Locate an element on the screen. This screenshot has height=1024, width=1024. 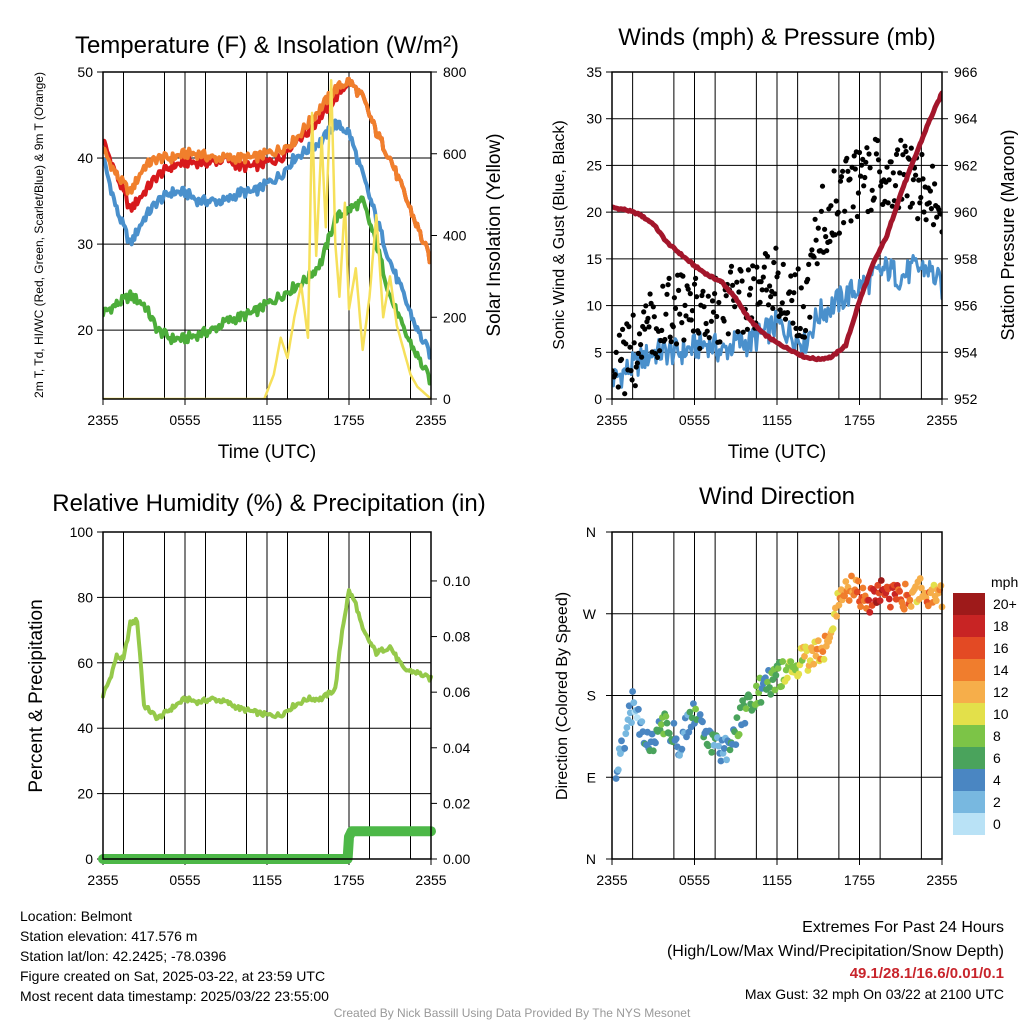
x-axis-label: Time (UTC) is located at coordinates (777, 452).